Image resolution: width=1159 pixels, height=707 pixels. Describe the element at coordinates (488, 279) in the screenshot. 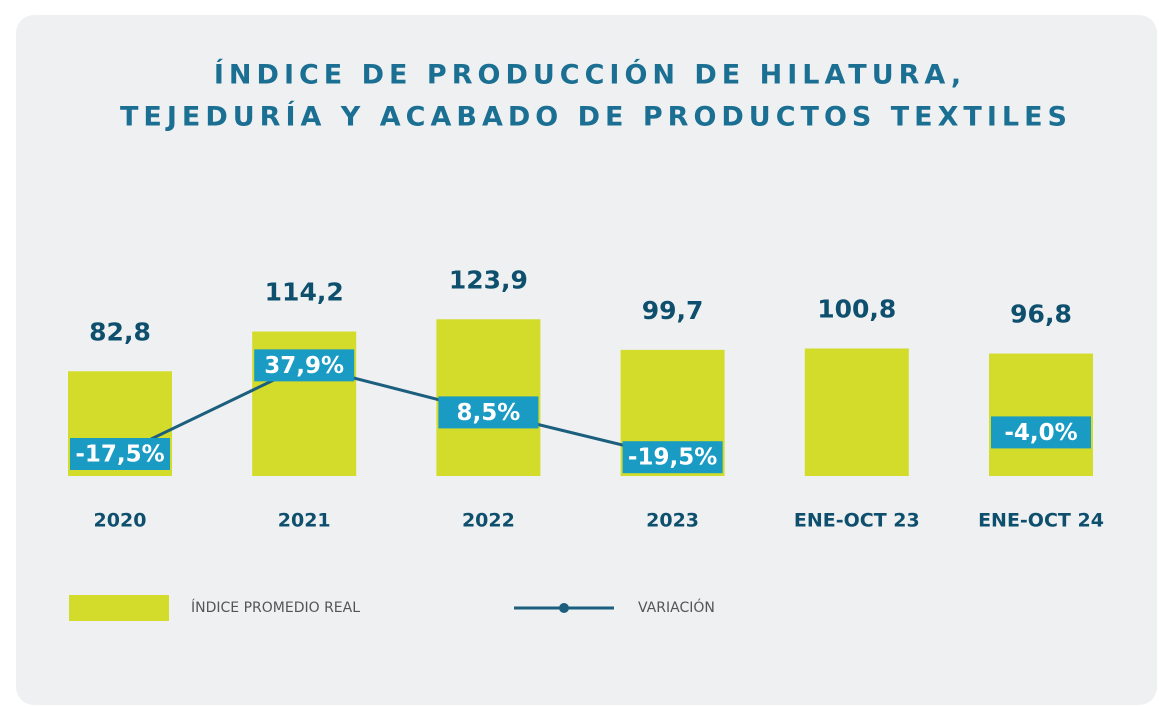

I see `value-label: 123,9` at that location.